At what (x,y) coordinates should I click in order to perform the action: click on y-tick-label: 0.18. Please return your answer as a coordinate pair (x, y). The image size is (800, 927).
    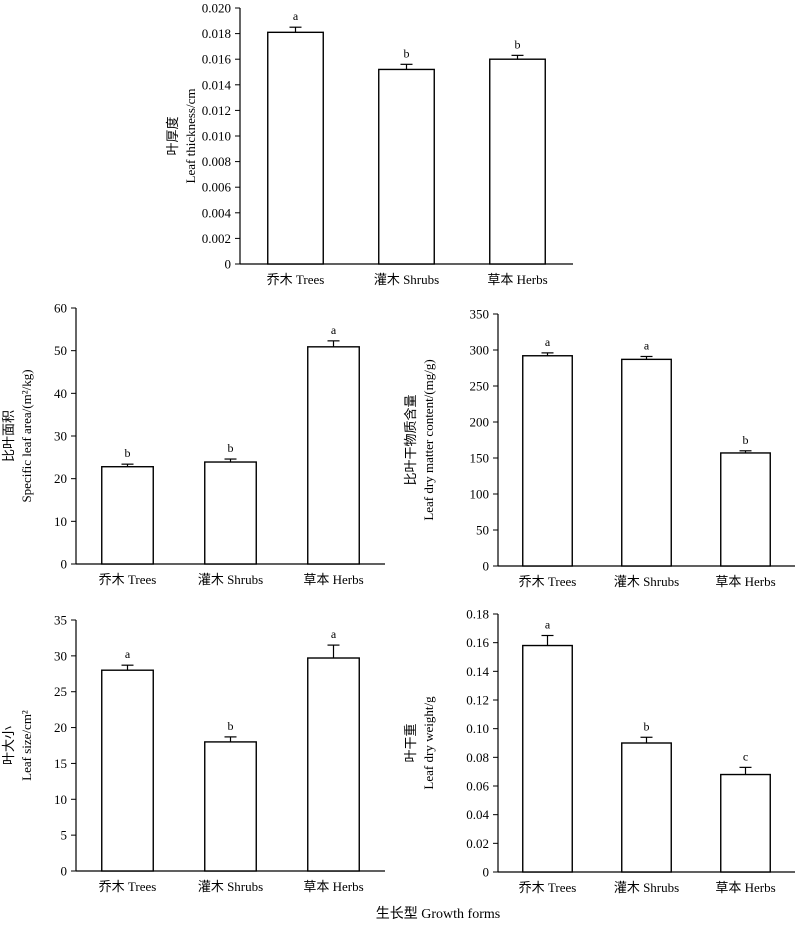
    Looking at the image, I should click on (477, 614).